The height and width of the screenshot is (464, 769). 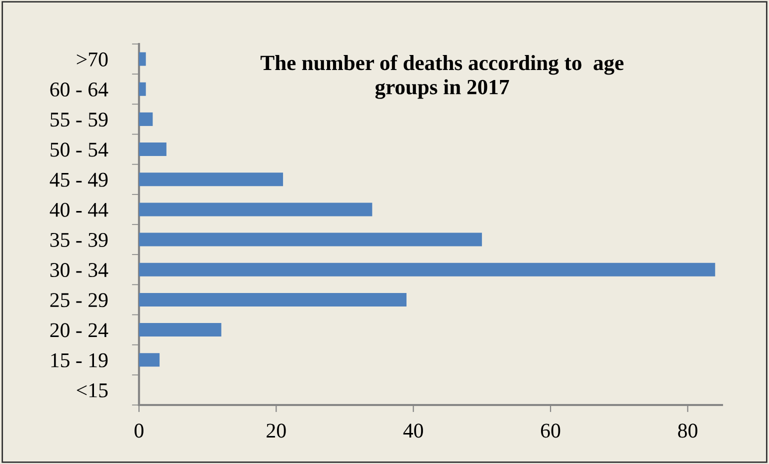 I want to click on y-tick-label: 35 - 39, so click(x=79, y=239).